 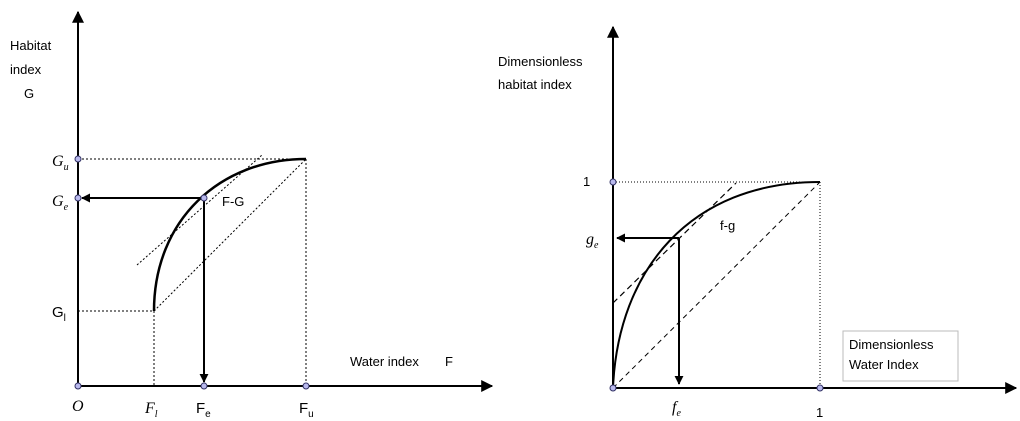 What do you see at coordinates (819, 412) in the screenshot?
I see `right-x-tick-one: 1` at bounding box center [819, 412].